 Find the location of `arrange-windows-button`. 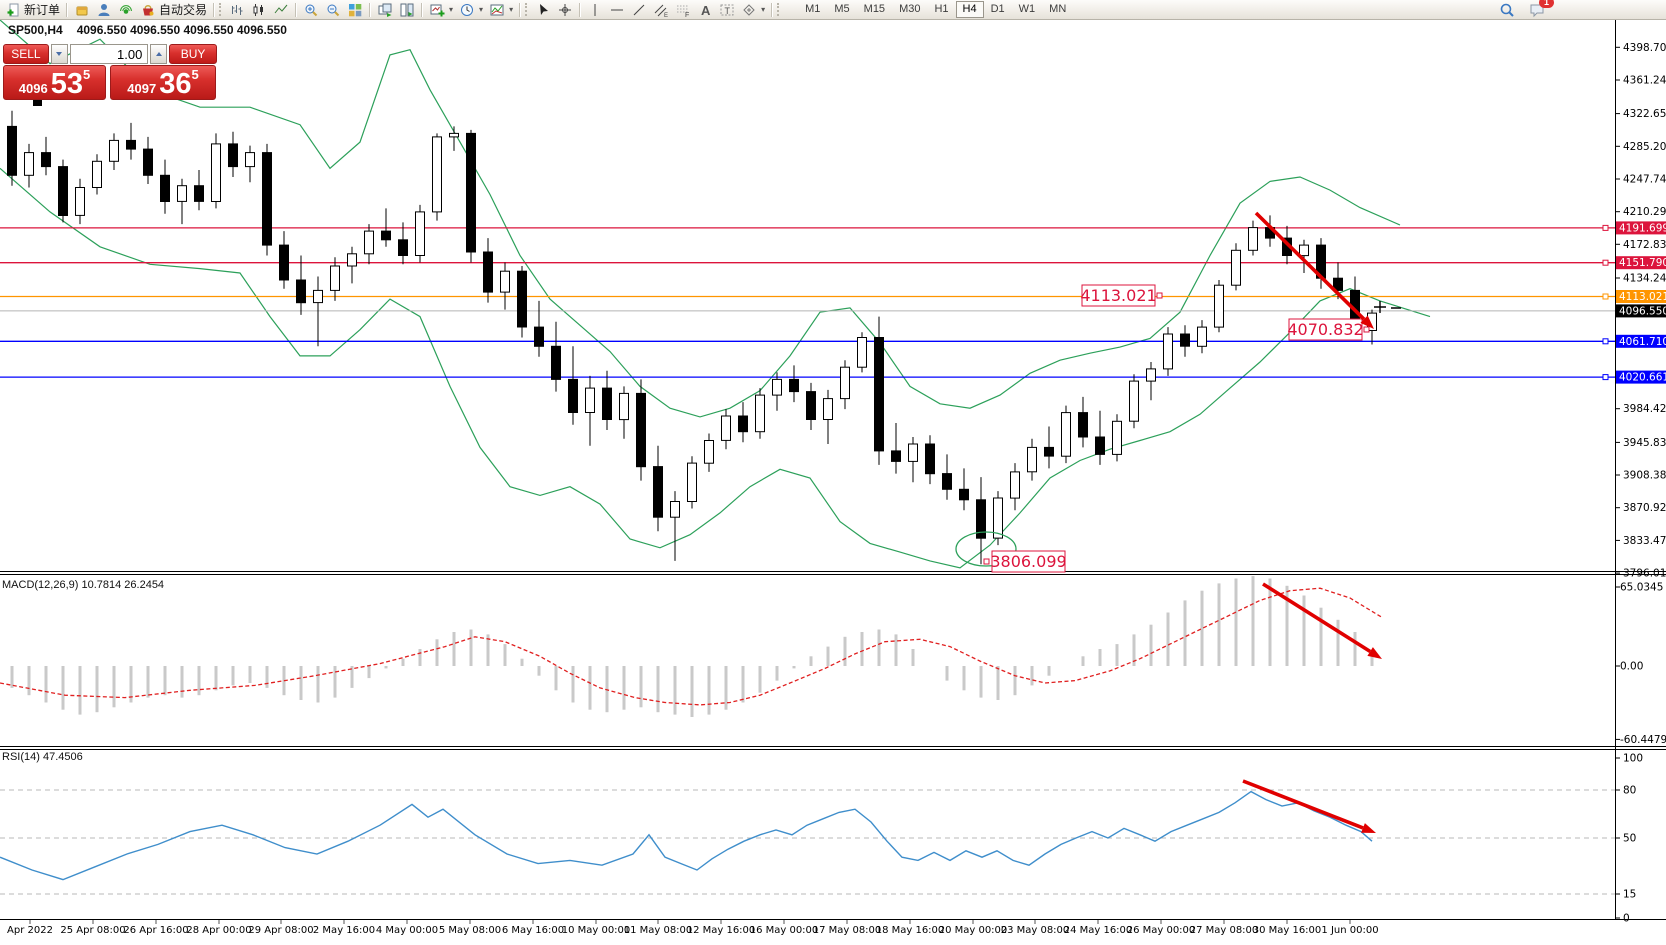

arrange-windows-button is located at coordinates (407, 9).